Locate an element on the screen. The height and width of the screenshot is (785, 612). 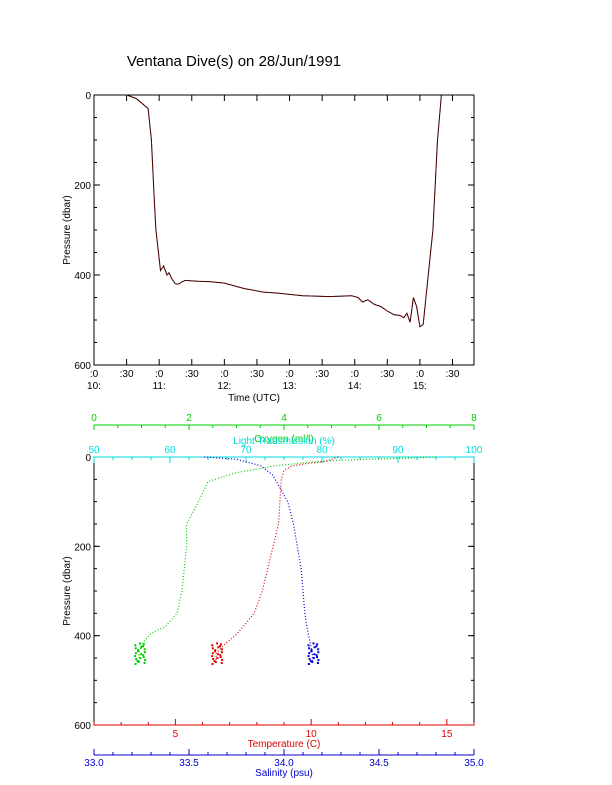
salinity-axis-title: Salinity (psu) is located at coordinates (284, 773).